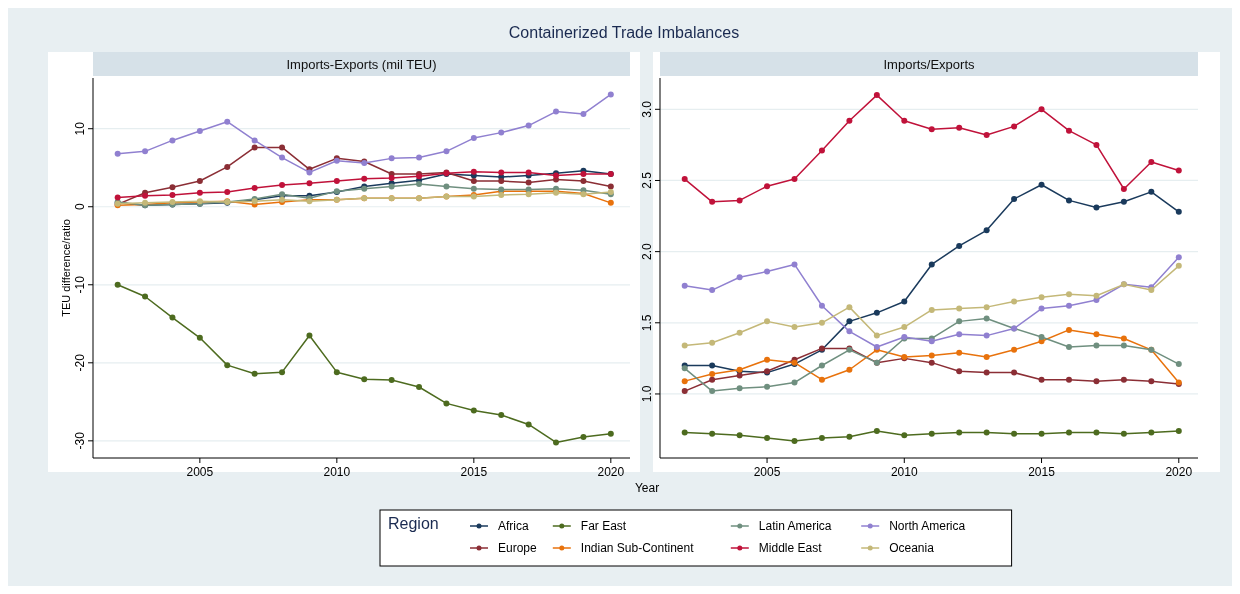 The width and height of the screenshot is (1240, 594). Describe the element at coordinates (647, 323) in the screenshot. I see `y-tick-label: 1.5` at that location.